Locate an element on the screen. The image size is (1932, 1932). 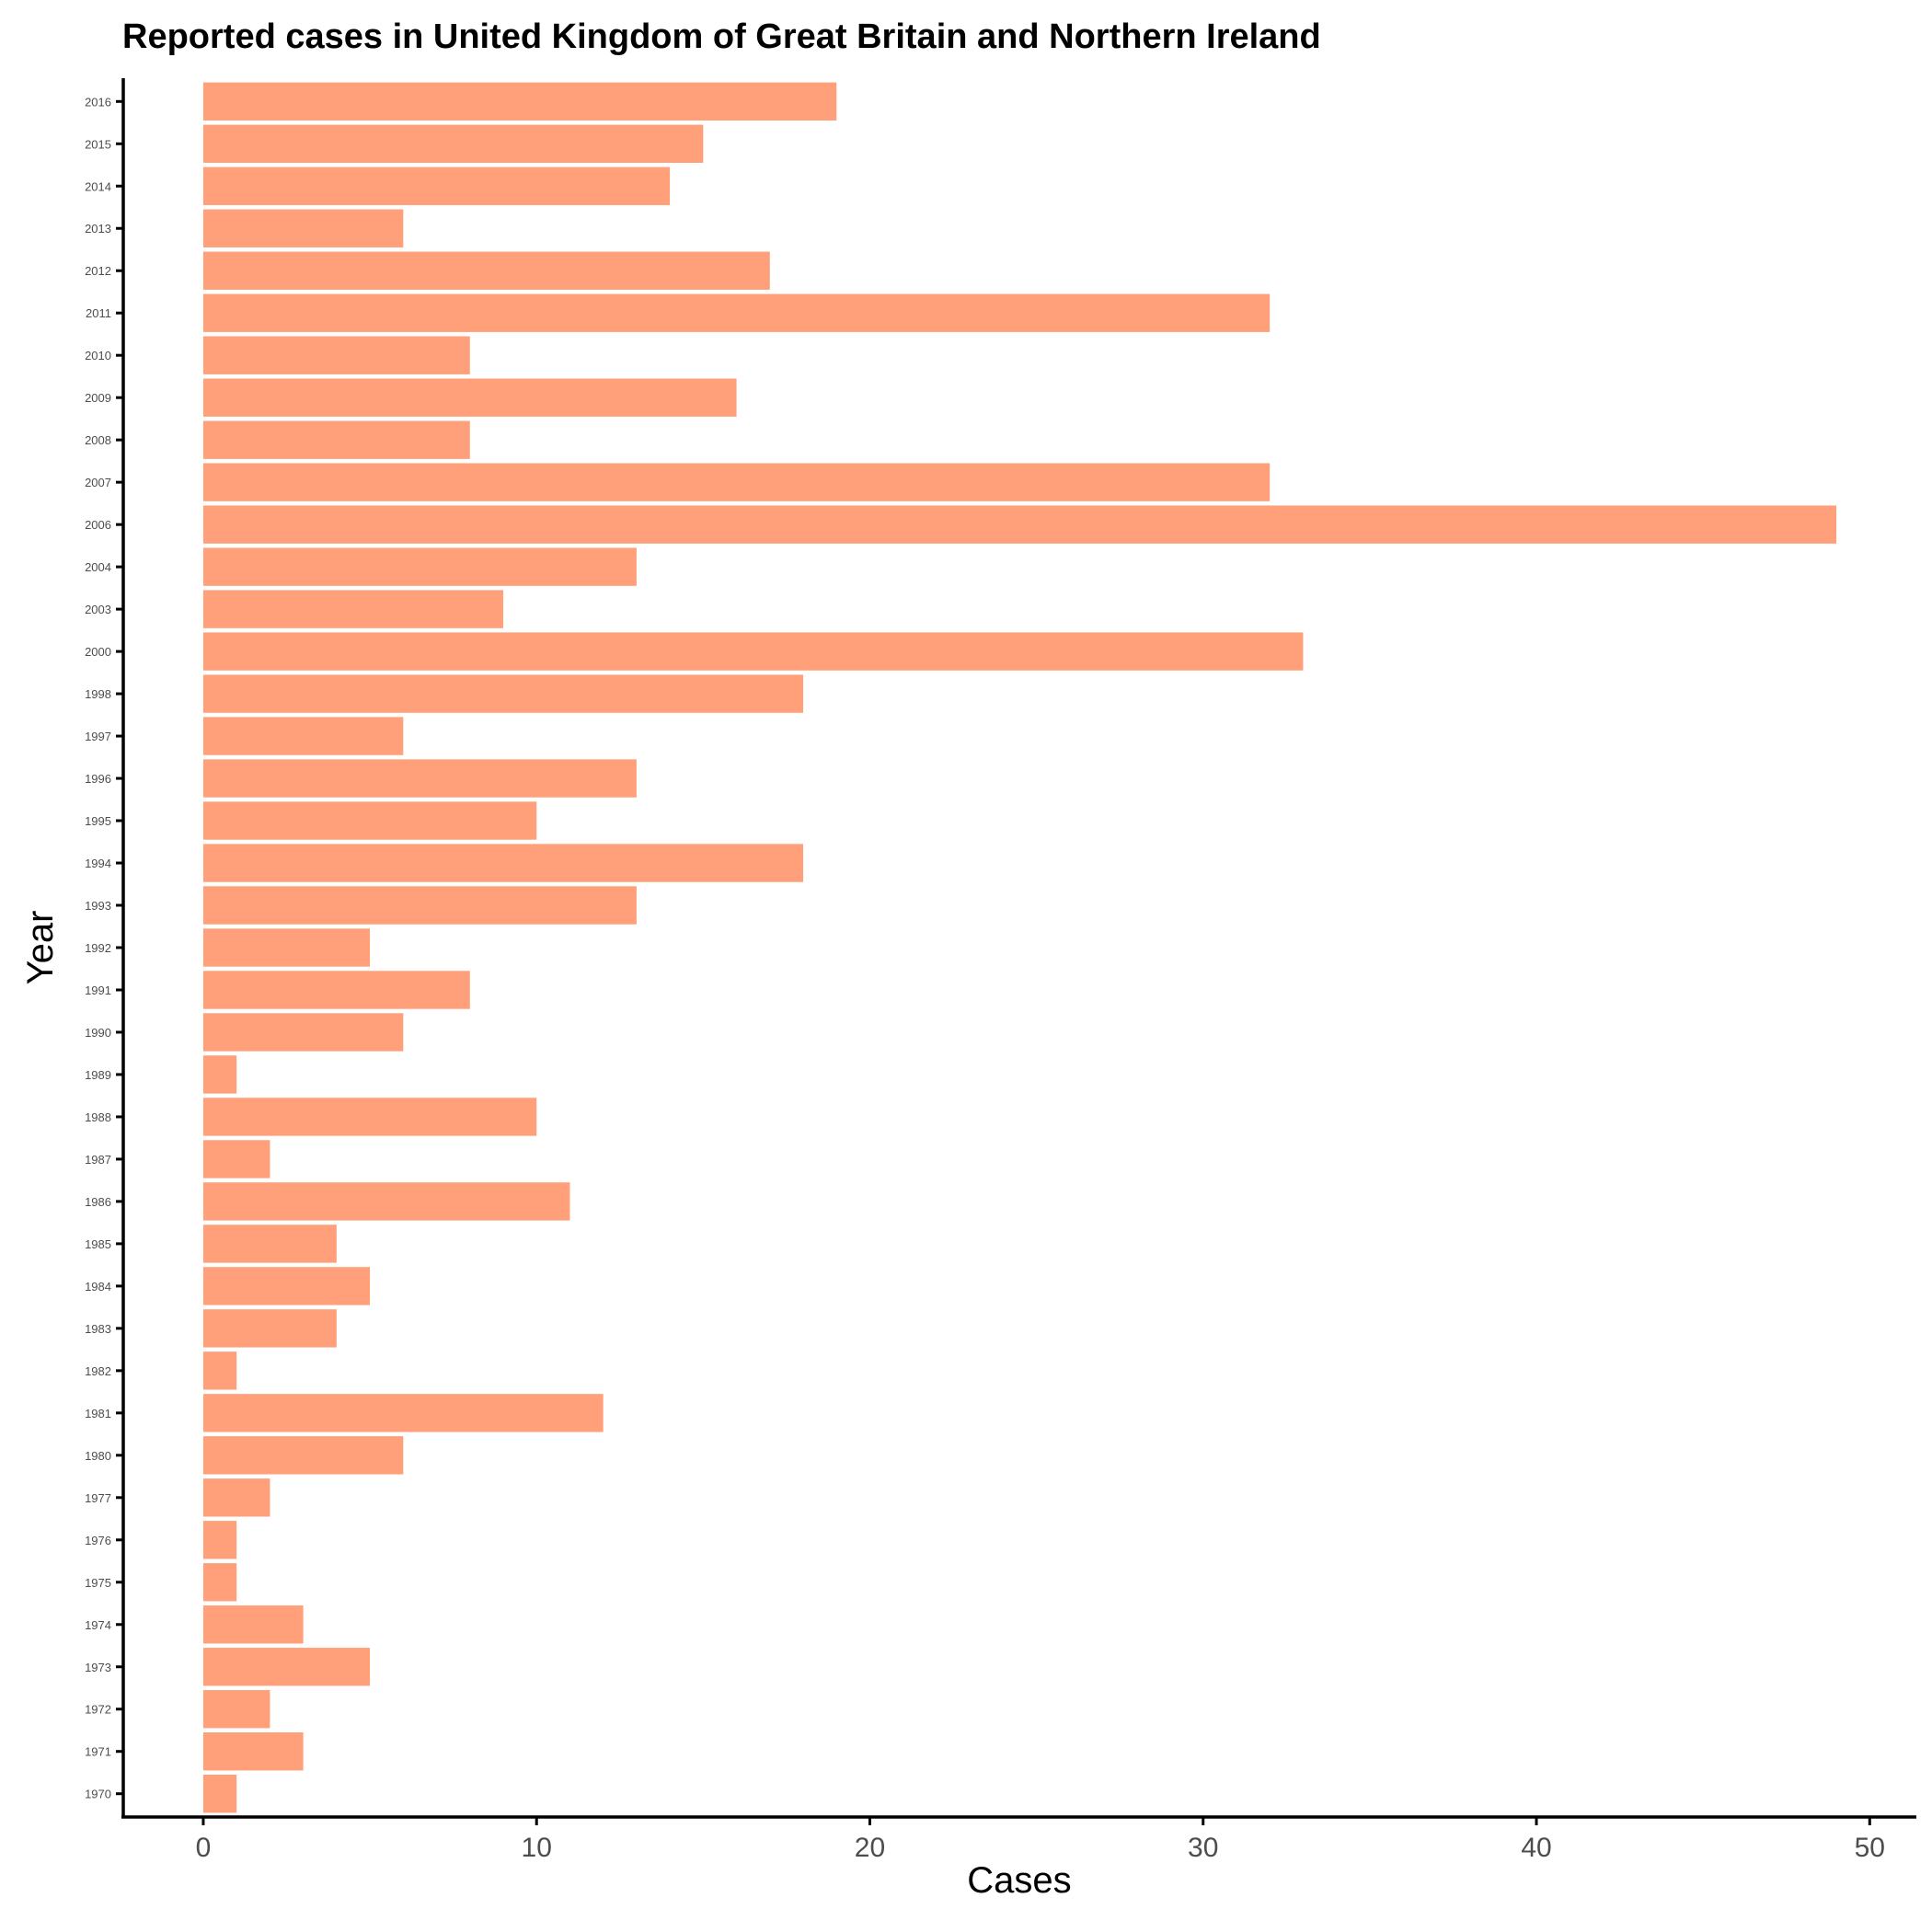
bar-1970 is located at coordinates (219, 1794).